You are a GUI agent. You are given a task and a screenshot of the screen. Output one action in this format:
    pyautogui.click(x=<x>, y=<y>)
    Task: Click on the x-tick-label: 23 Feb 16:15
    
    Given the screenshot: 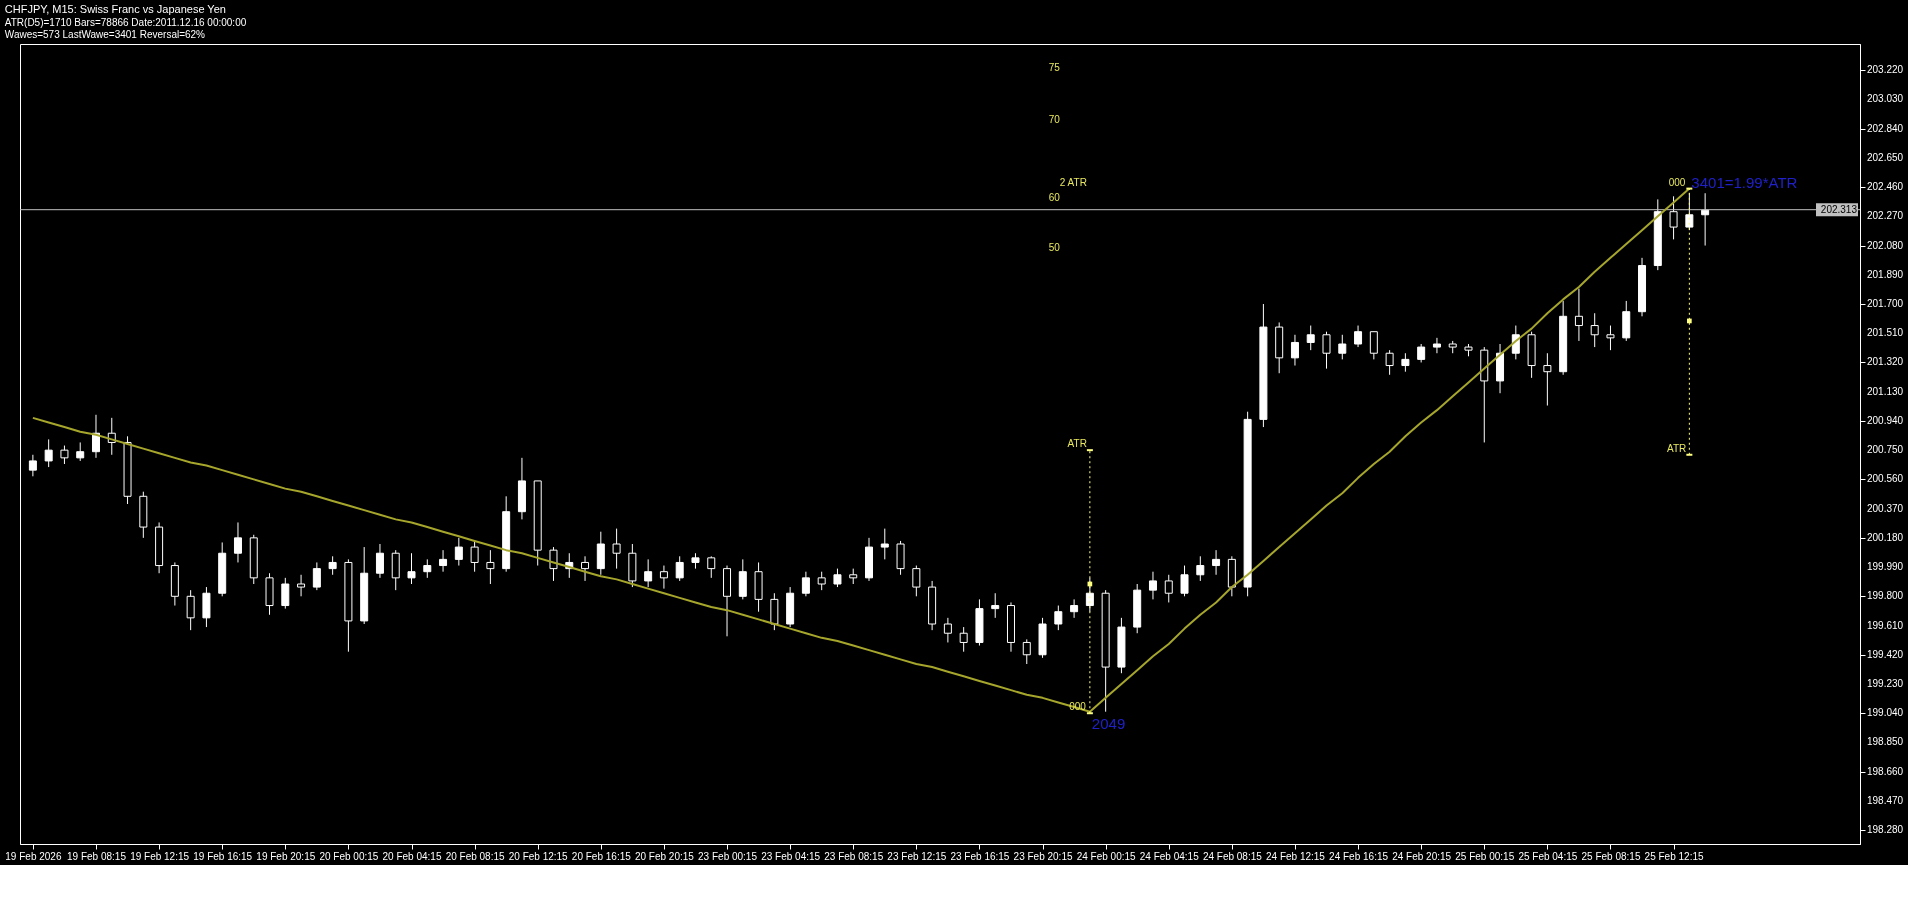 What is the action you would take?
    pyautogui.click(x=980, y=856)
    